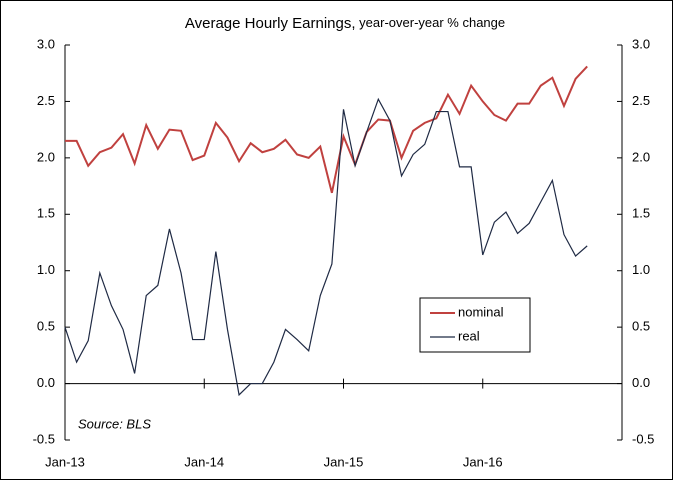 The height and width of the screenshot is (485, 673). I want to click on y-tick-label: 0.0, so click(46, 382).